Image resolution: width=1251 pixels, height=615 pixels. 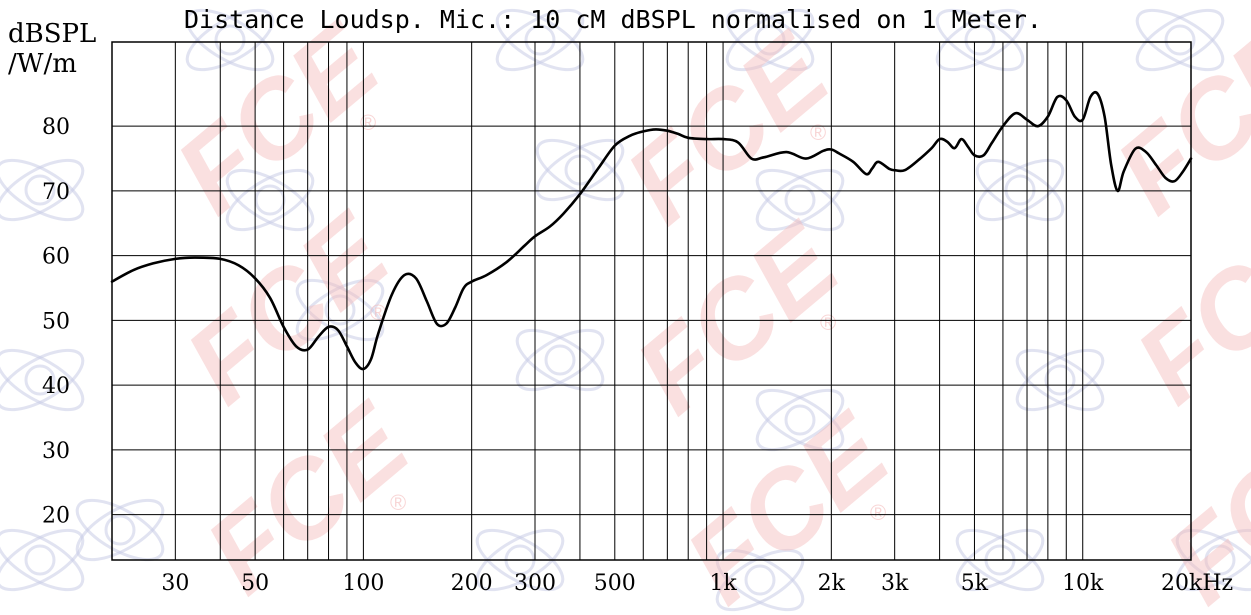 I want to click on y-axis-label-line-1: dBSPL, so click(x=52, y=34).